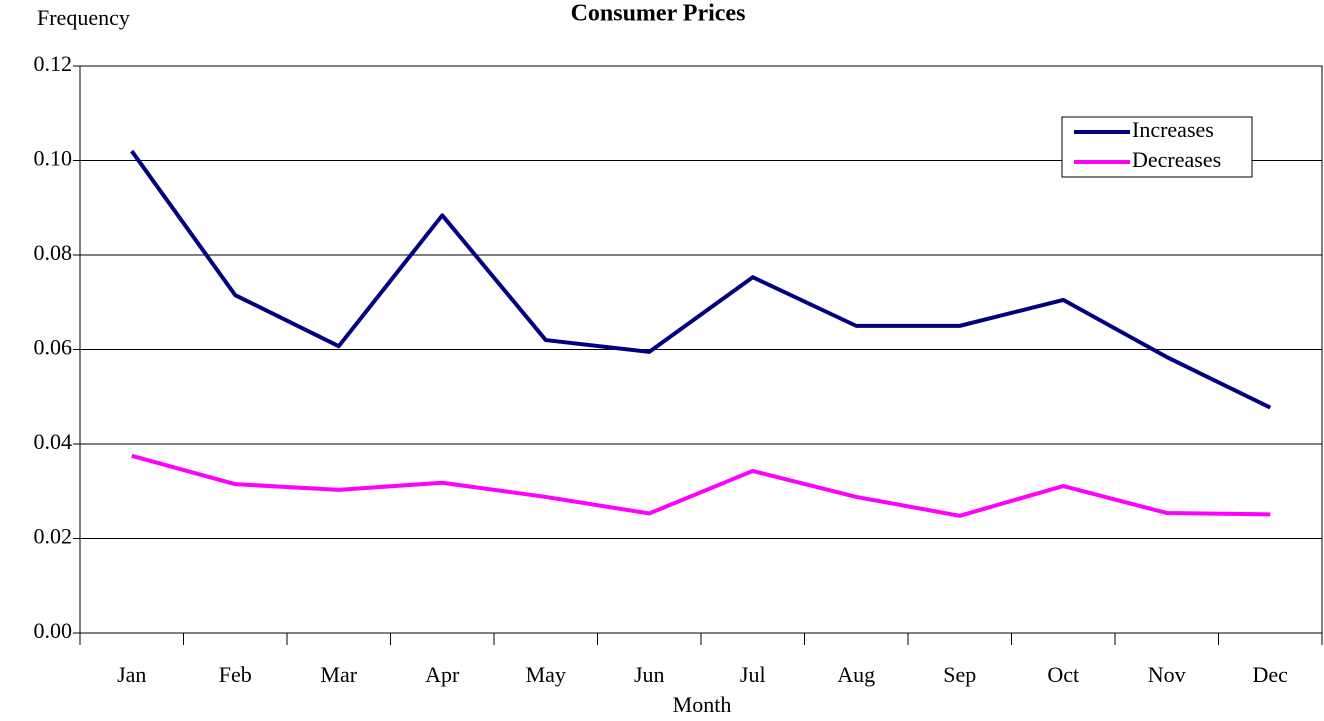 This screenshot has width=1324, height=721. What do you see at coordinates (702, 704) in the screenshot?
I see `x-axis-label: Month` at bounding box center [702, 704].